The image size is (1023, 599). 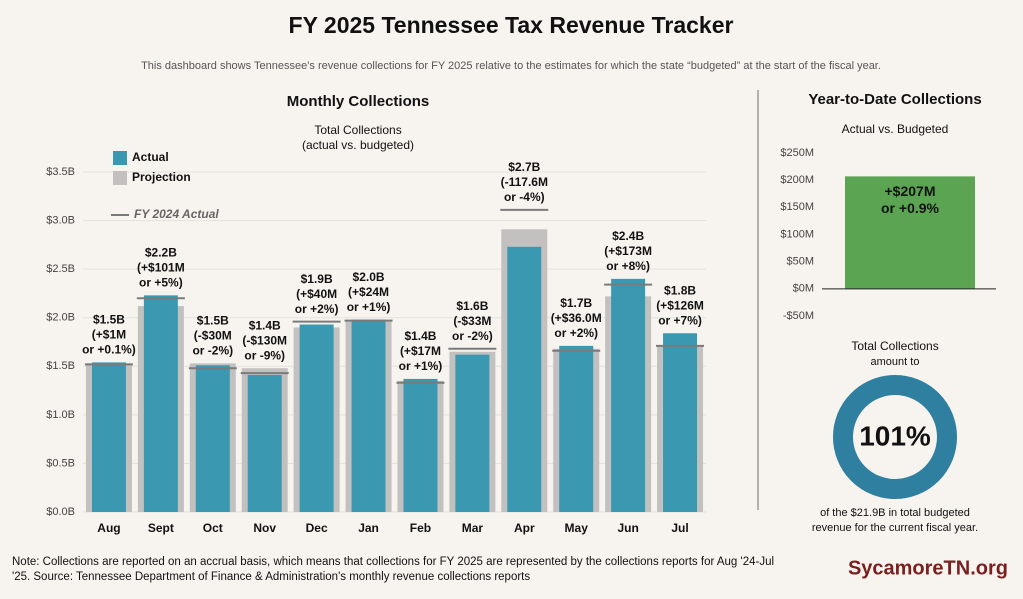 What do you see at coordinates (420, 528) in the screenshot?
I see `x-tick-label: Feb` at bounding box center [420, 528].